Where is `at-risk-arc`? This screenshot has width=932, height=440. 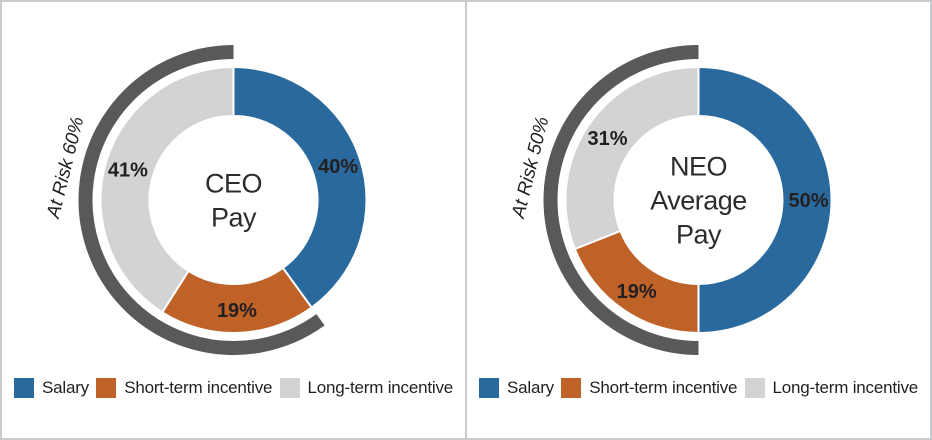
at-risk-arc is located at coordinates (621, 200).